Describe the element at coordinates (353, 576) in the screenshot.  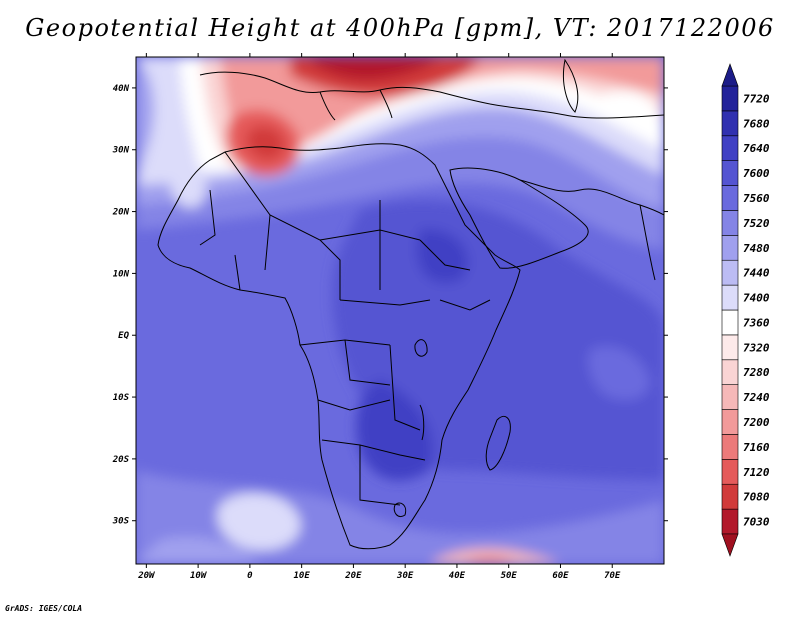
I see `lon-tick-label: 20E` at that location.